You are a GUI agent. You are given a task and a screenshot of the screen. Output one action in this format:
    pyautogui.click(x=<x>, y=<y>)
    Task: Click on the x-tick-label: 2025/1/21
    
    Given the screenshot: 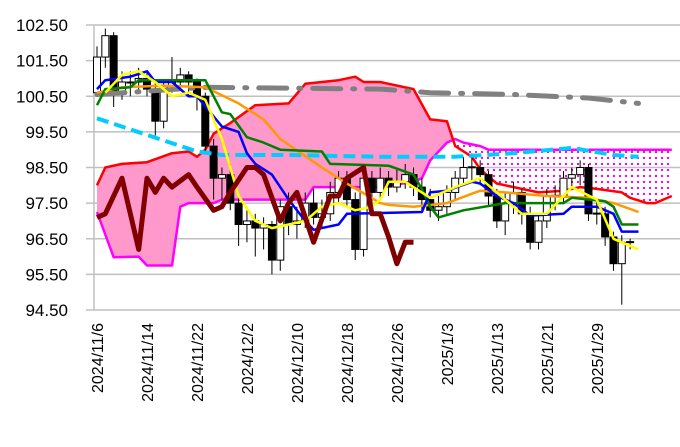 What is the action you would take?
    pyautogui.click(x=548, y=358)
    